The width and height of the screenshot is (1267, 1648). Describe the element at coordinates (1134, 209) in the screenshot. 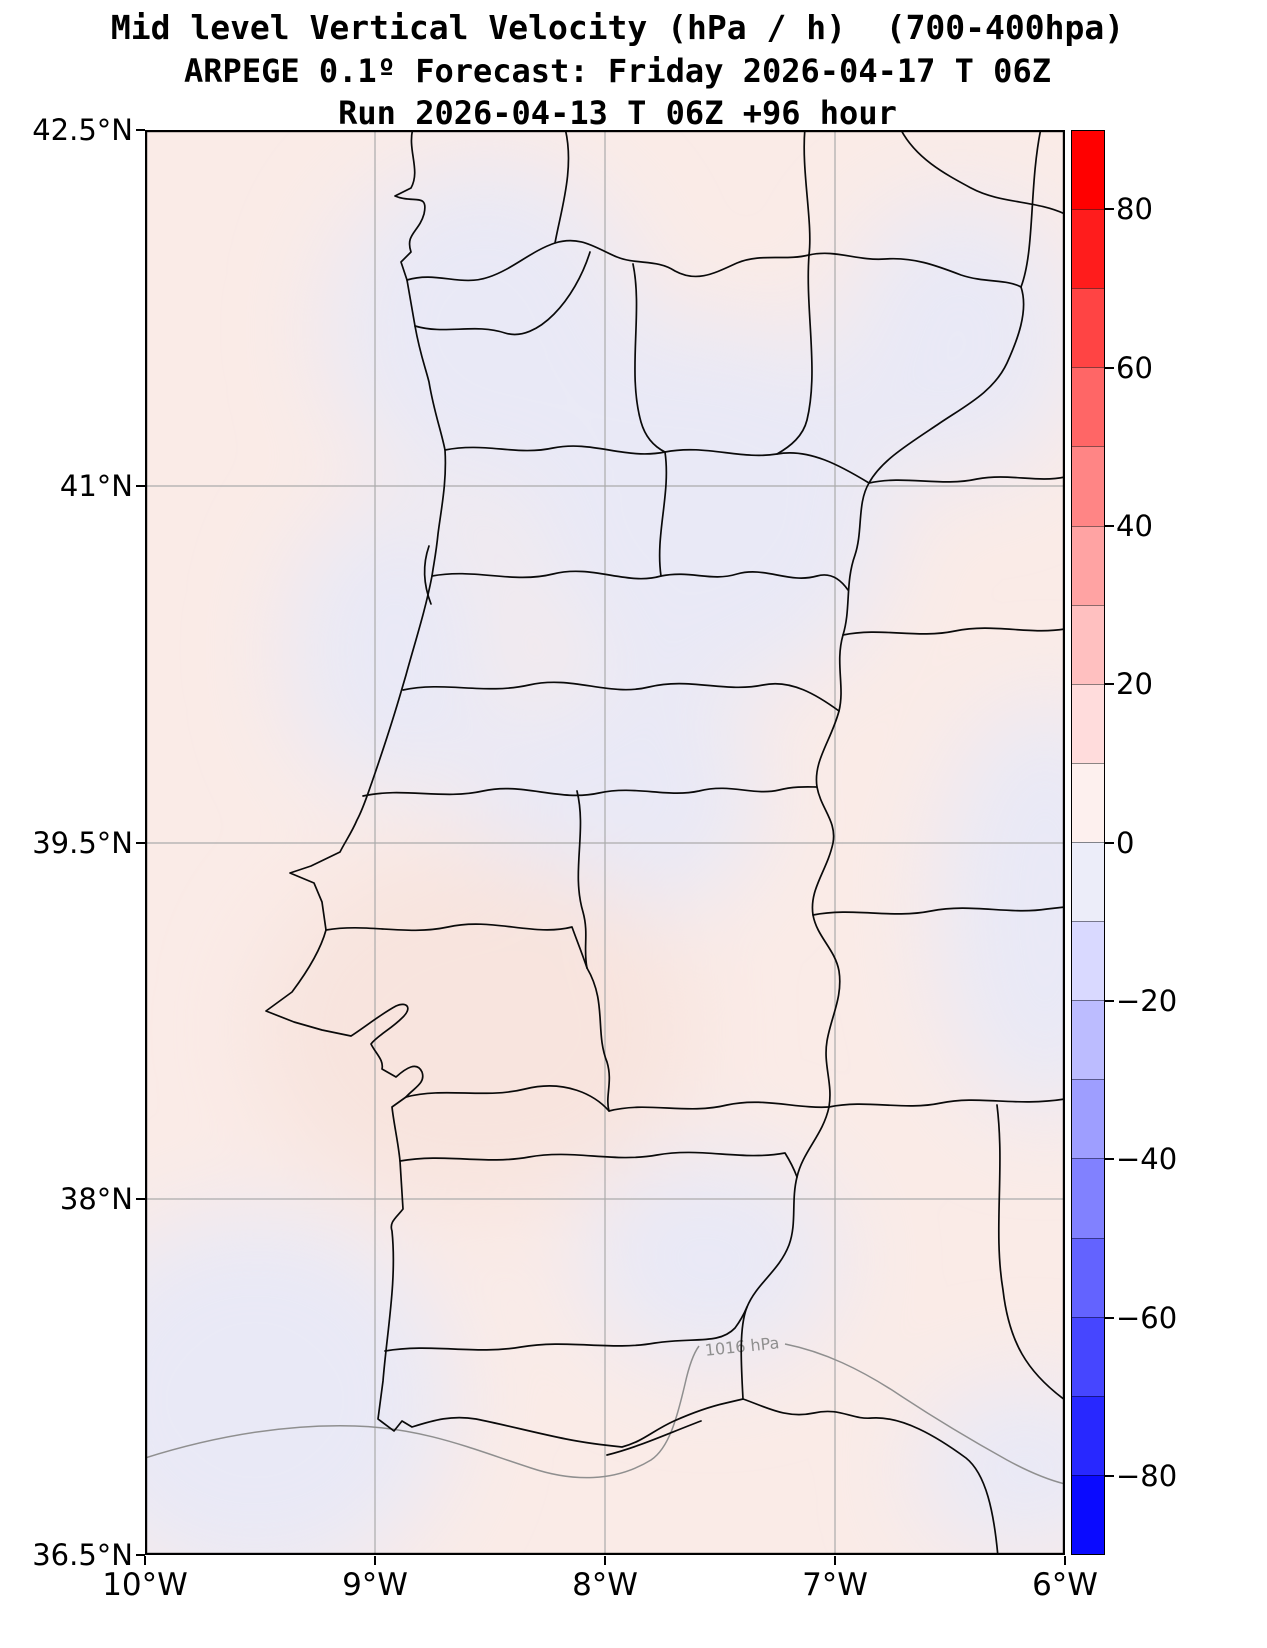

I see `colorbar-tick-label: 80` at that location.